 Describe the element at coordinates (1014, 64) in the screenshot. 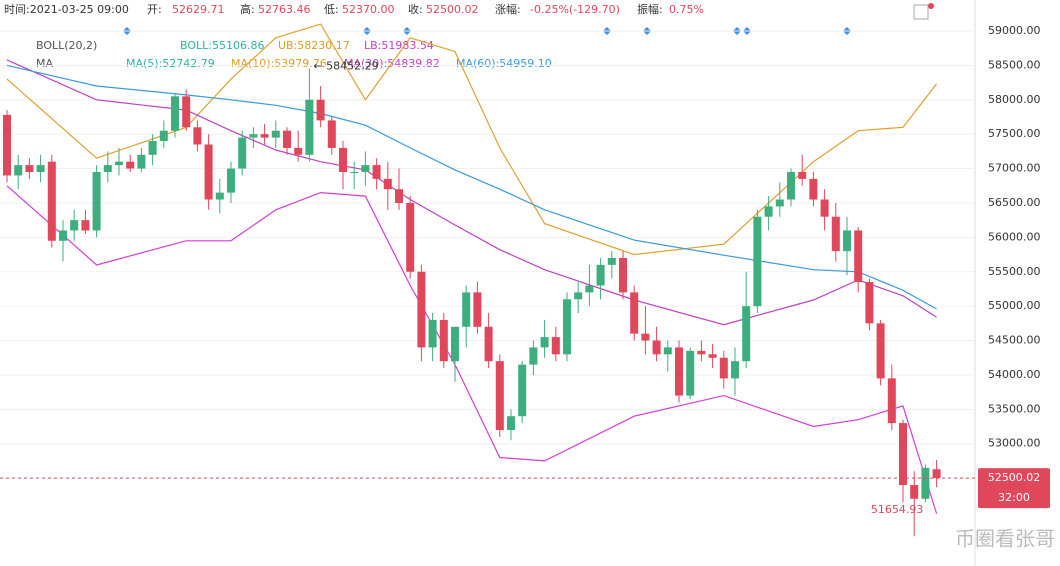

I see `y-tick-label: 58500.00` at that location.